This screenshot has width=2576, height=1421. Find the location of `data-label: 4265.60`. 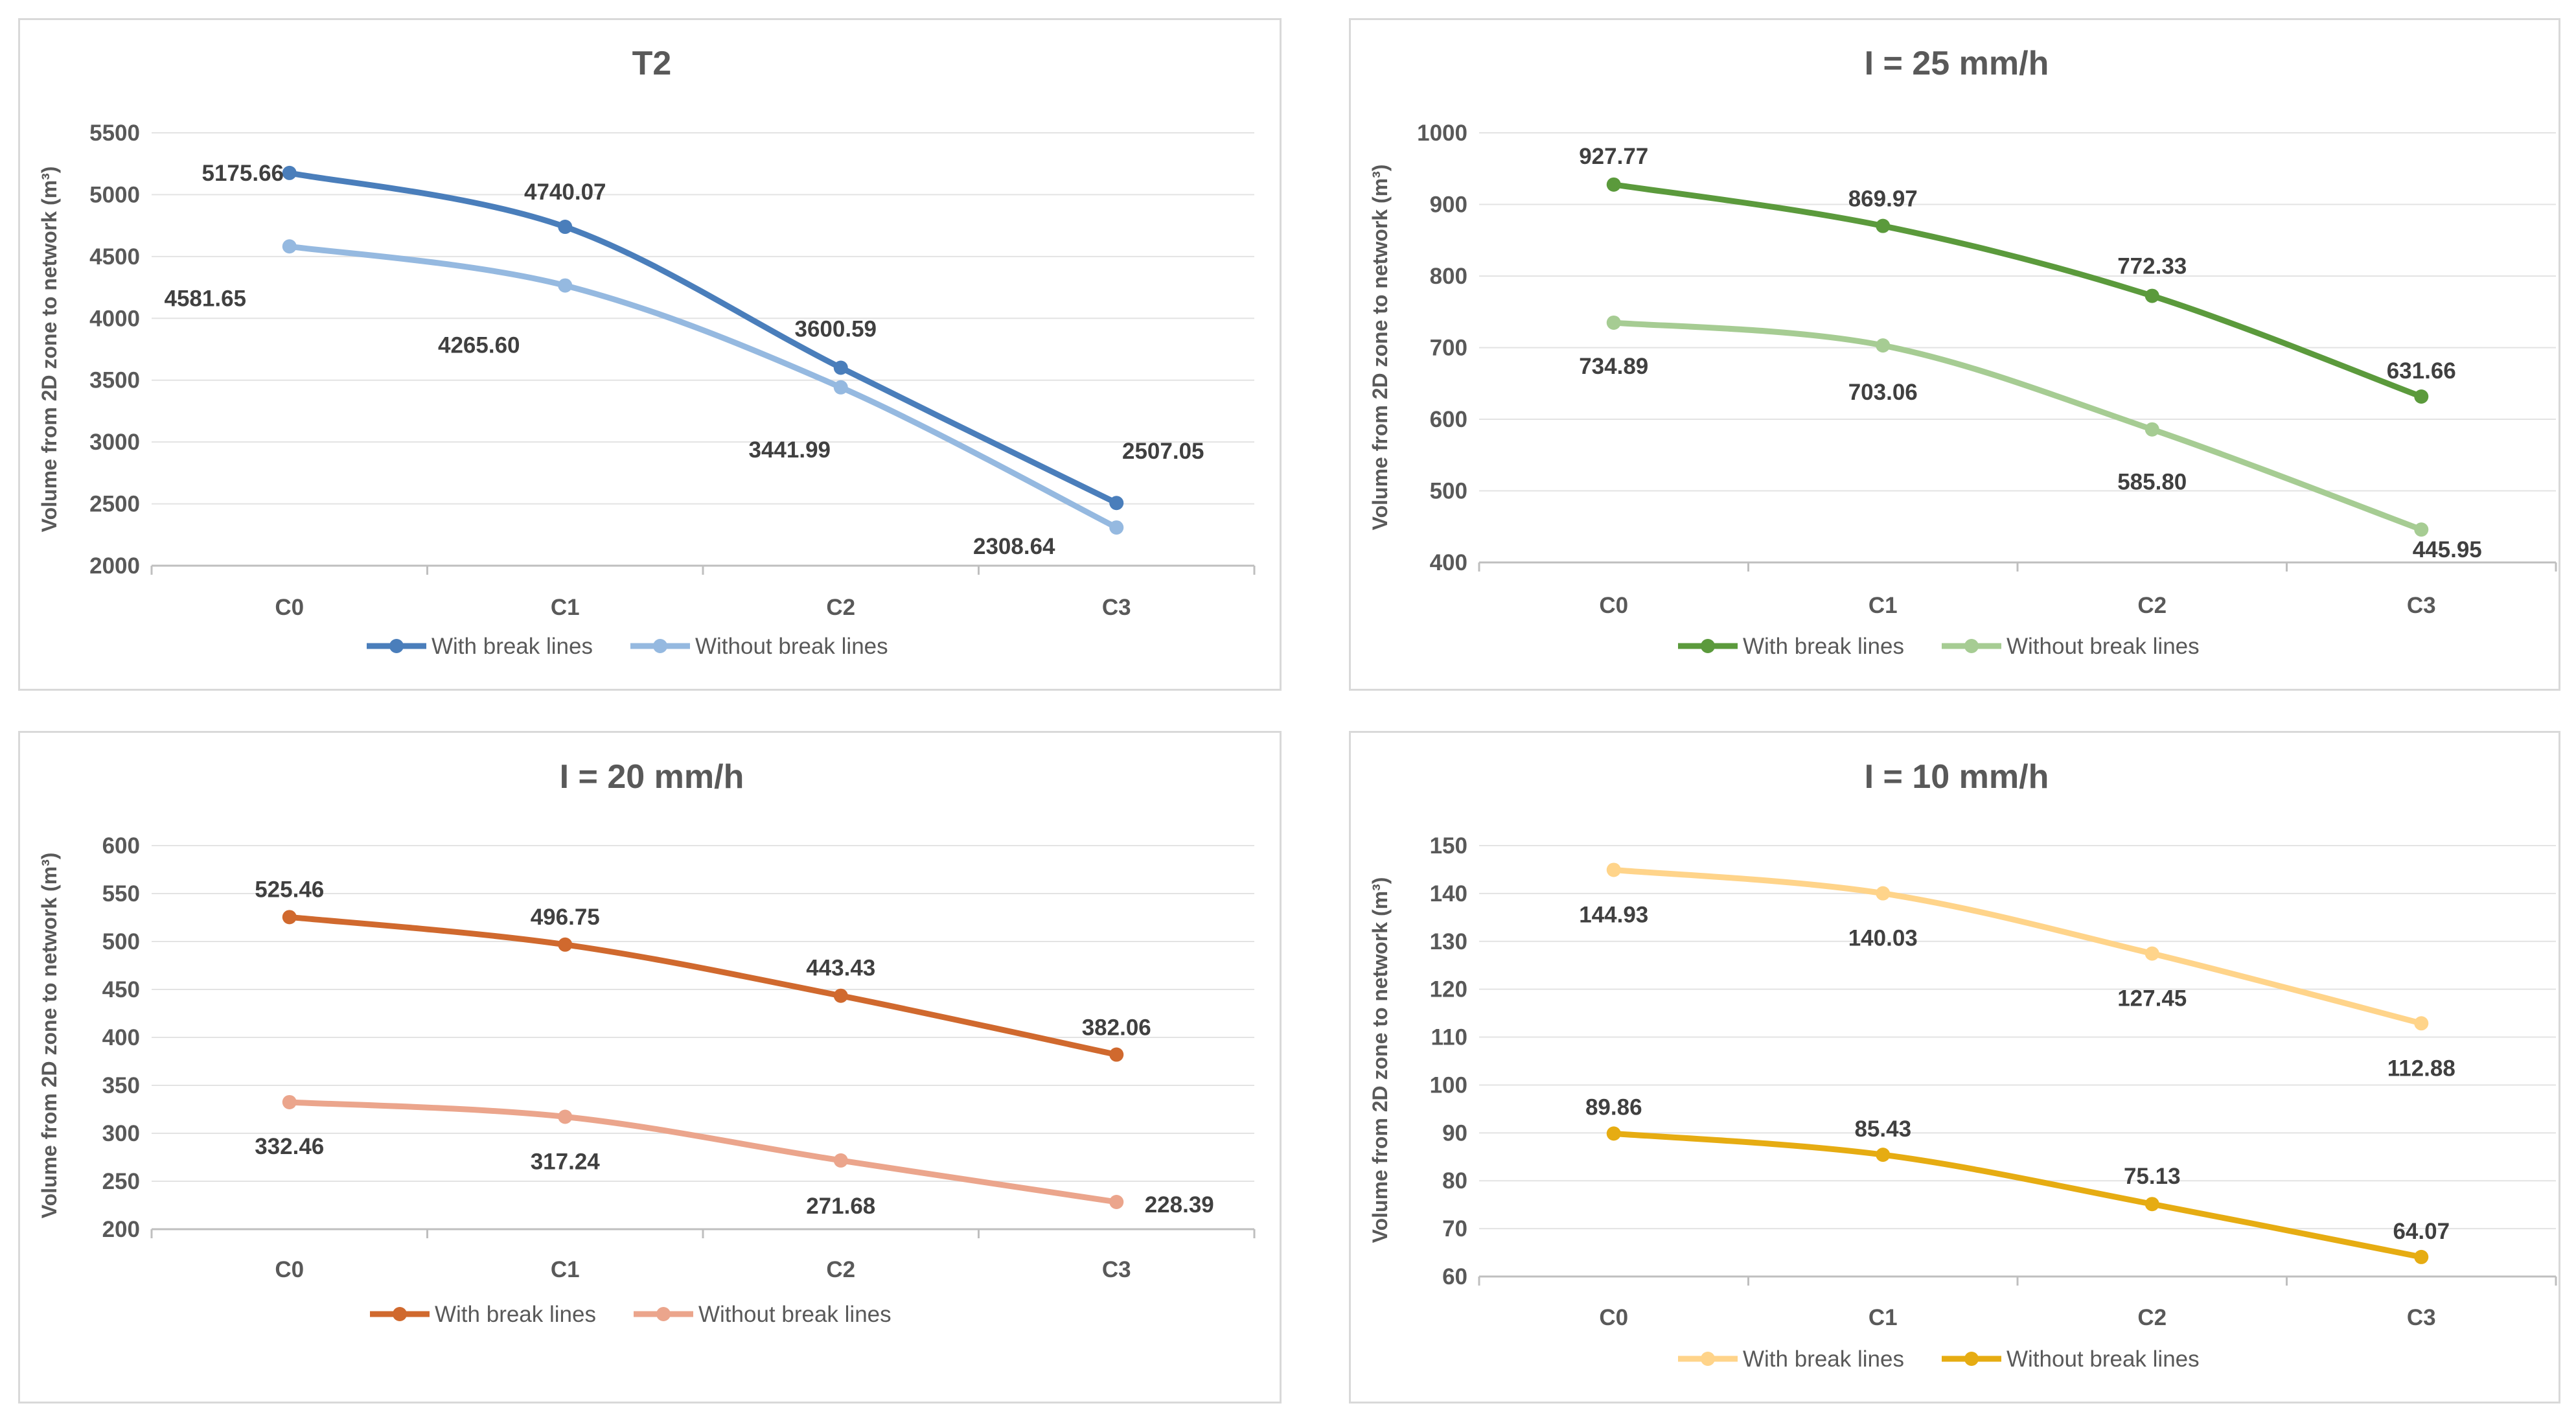

data-label: 4265.60 is located at coordinates (479, 345).